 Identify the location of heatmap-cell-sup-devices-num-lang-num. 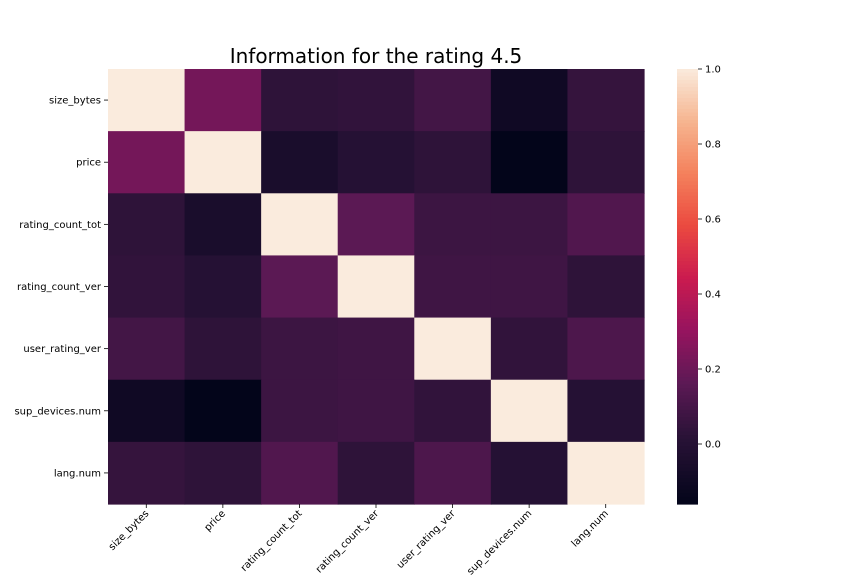
(606, 411).